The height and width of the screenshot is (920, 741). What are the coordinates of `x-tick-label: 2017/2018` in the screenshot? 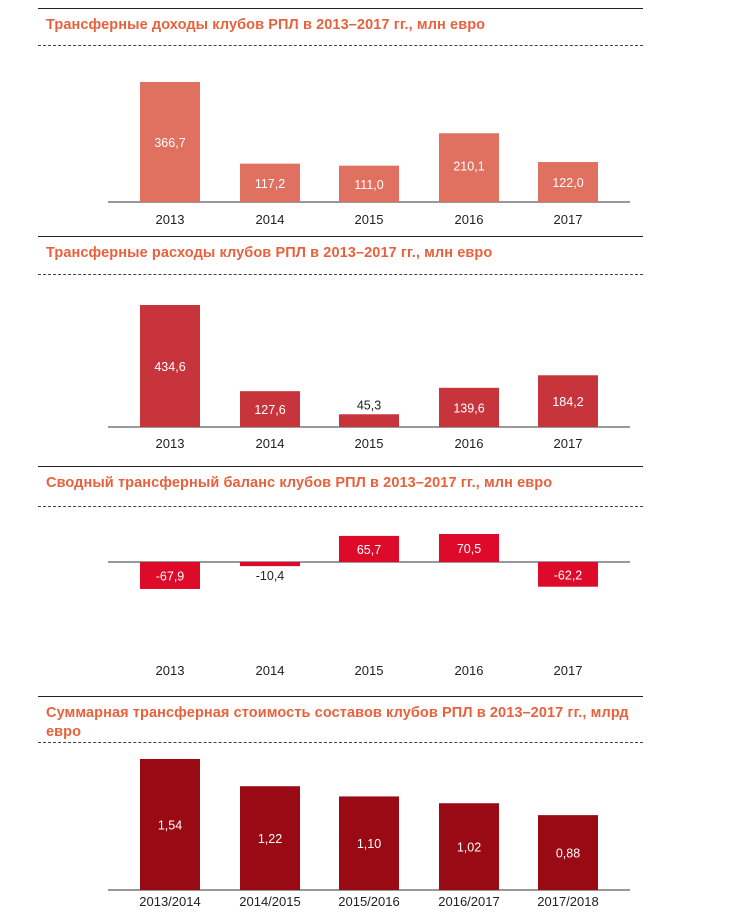 It's located at (567, 901).